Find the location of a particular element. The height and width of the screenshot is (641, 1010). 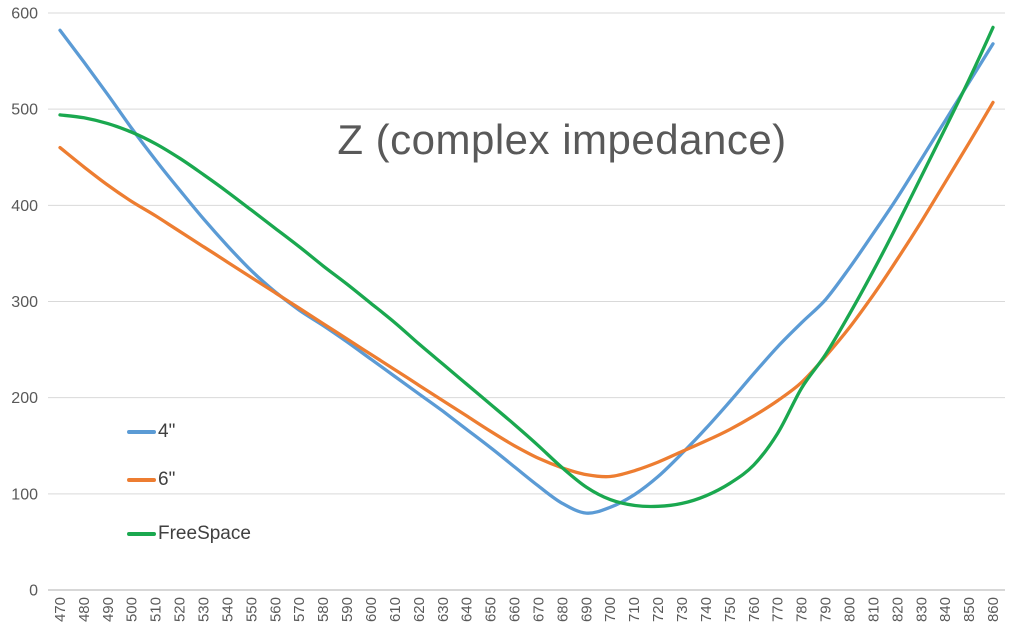

y-axis-tick-labels: 0 100 200 300 400 500 600 is located at coordinates (24, 303).